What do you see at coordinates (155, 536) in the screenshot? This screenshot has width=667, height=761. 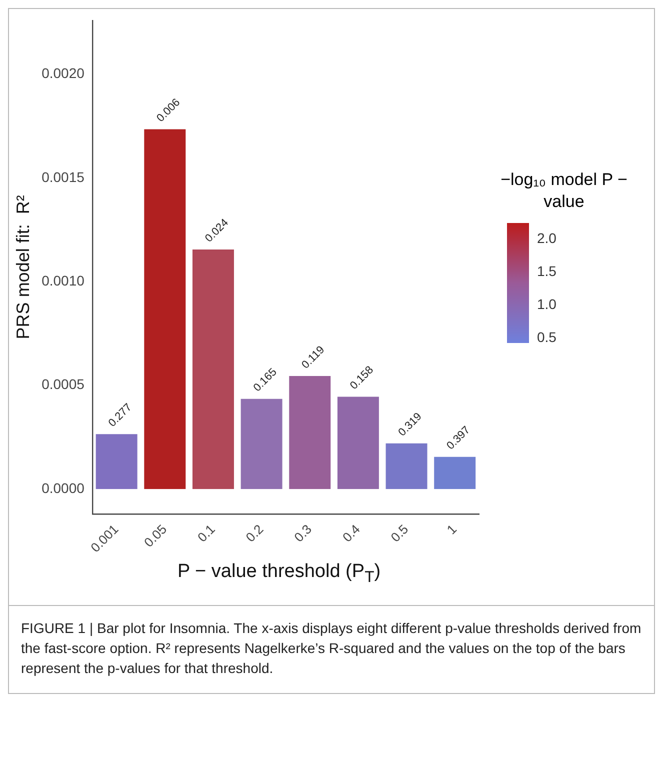 I see `x-tick-label: 0.05` at bounding box center [155, 536].